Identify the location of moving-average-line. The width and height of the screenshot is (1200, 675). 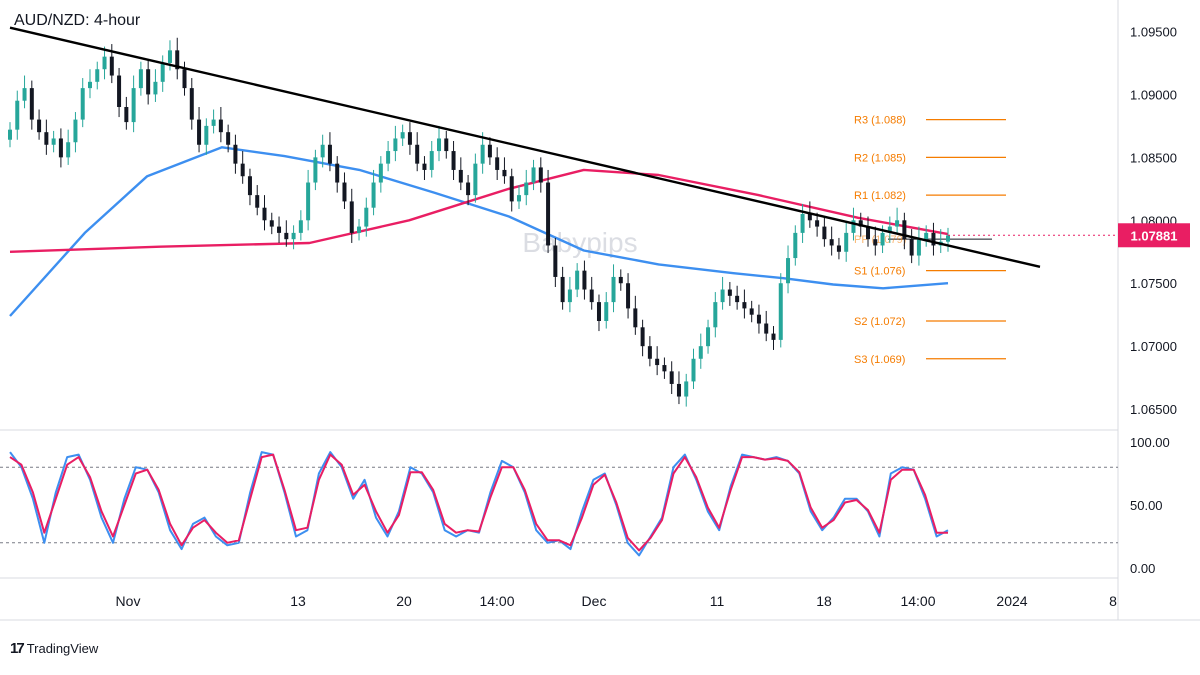
(479, 210).